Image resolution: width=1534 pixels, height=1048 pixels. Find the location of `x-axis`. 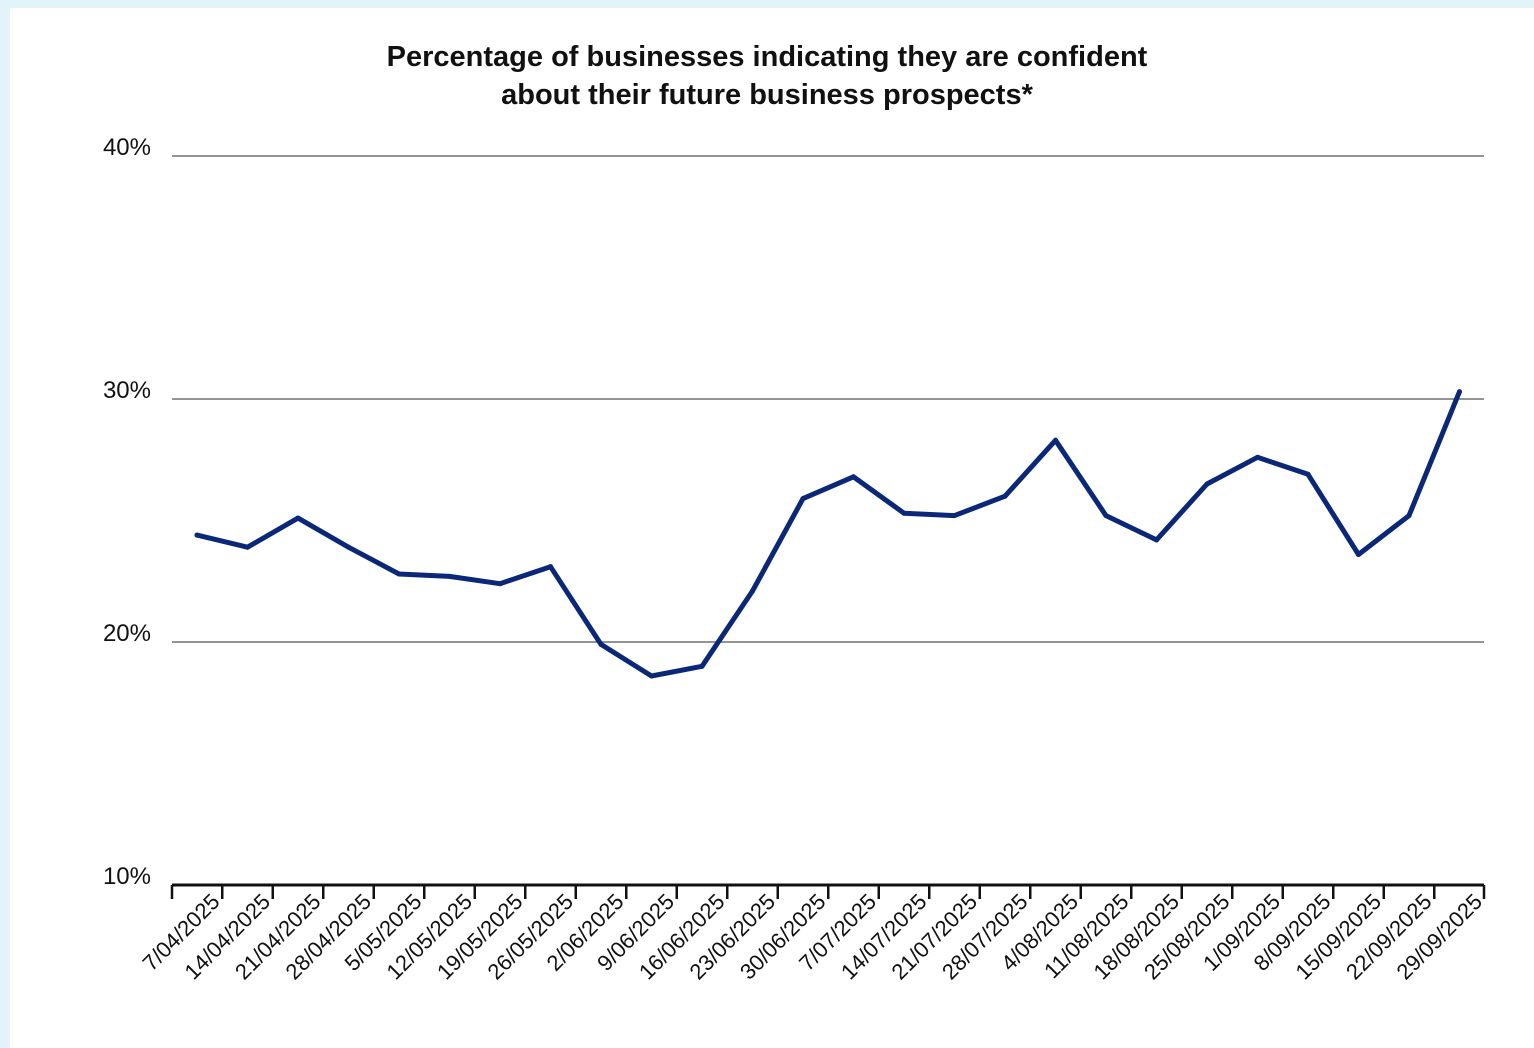

x-axis is located at coordinates (828, 891).